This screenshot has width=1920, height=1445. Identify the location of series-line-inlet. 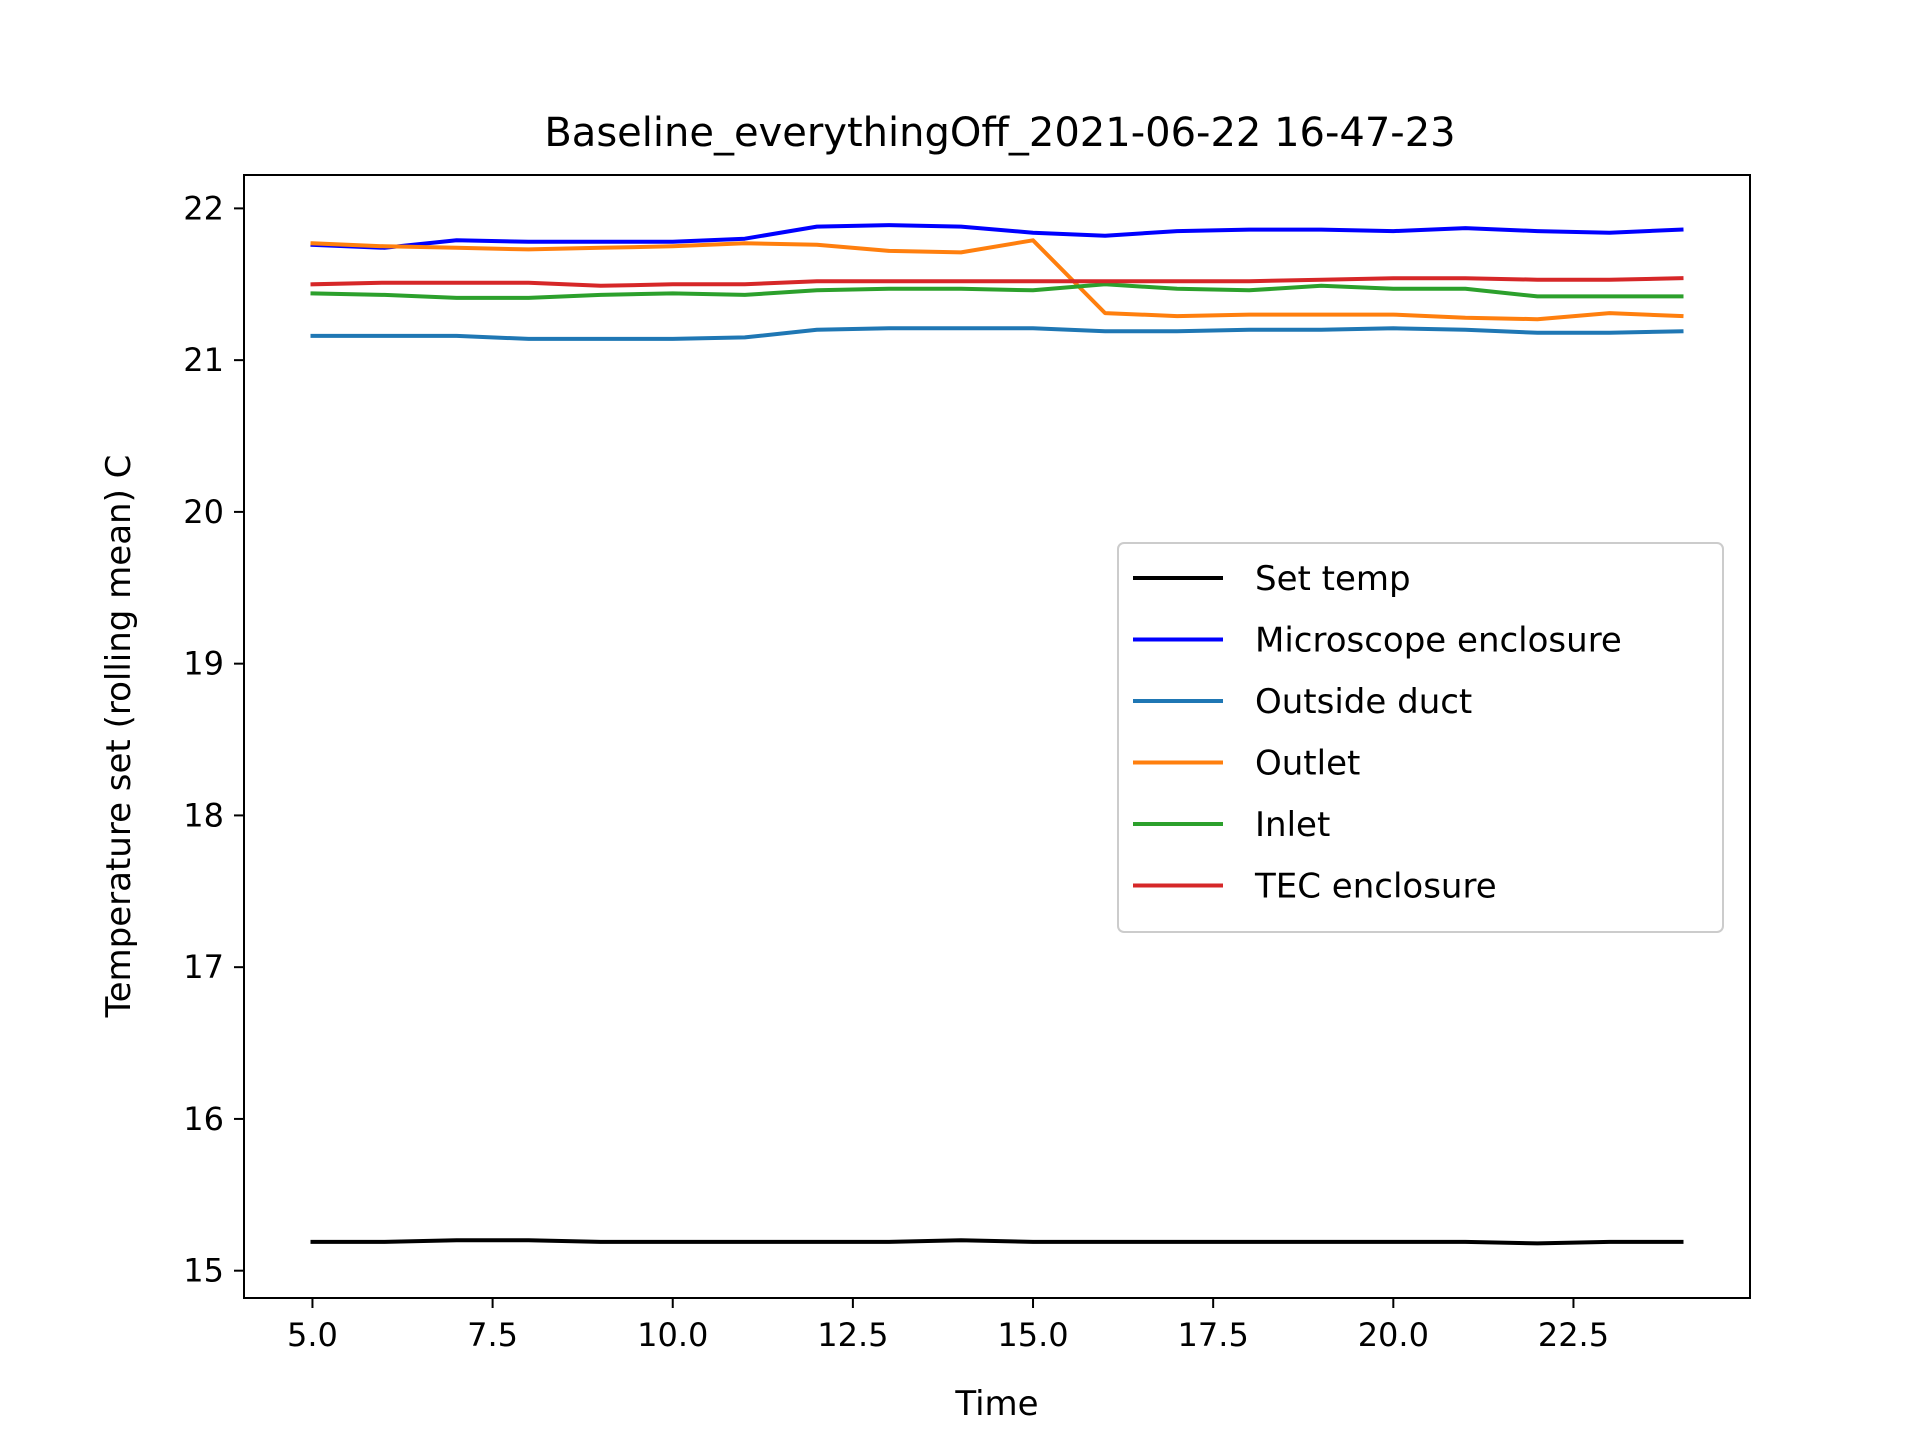
(997, 291).